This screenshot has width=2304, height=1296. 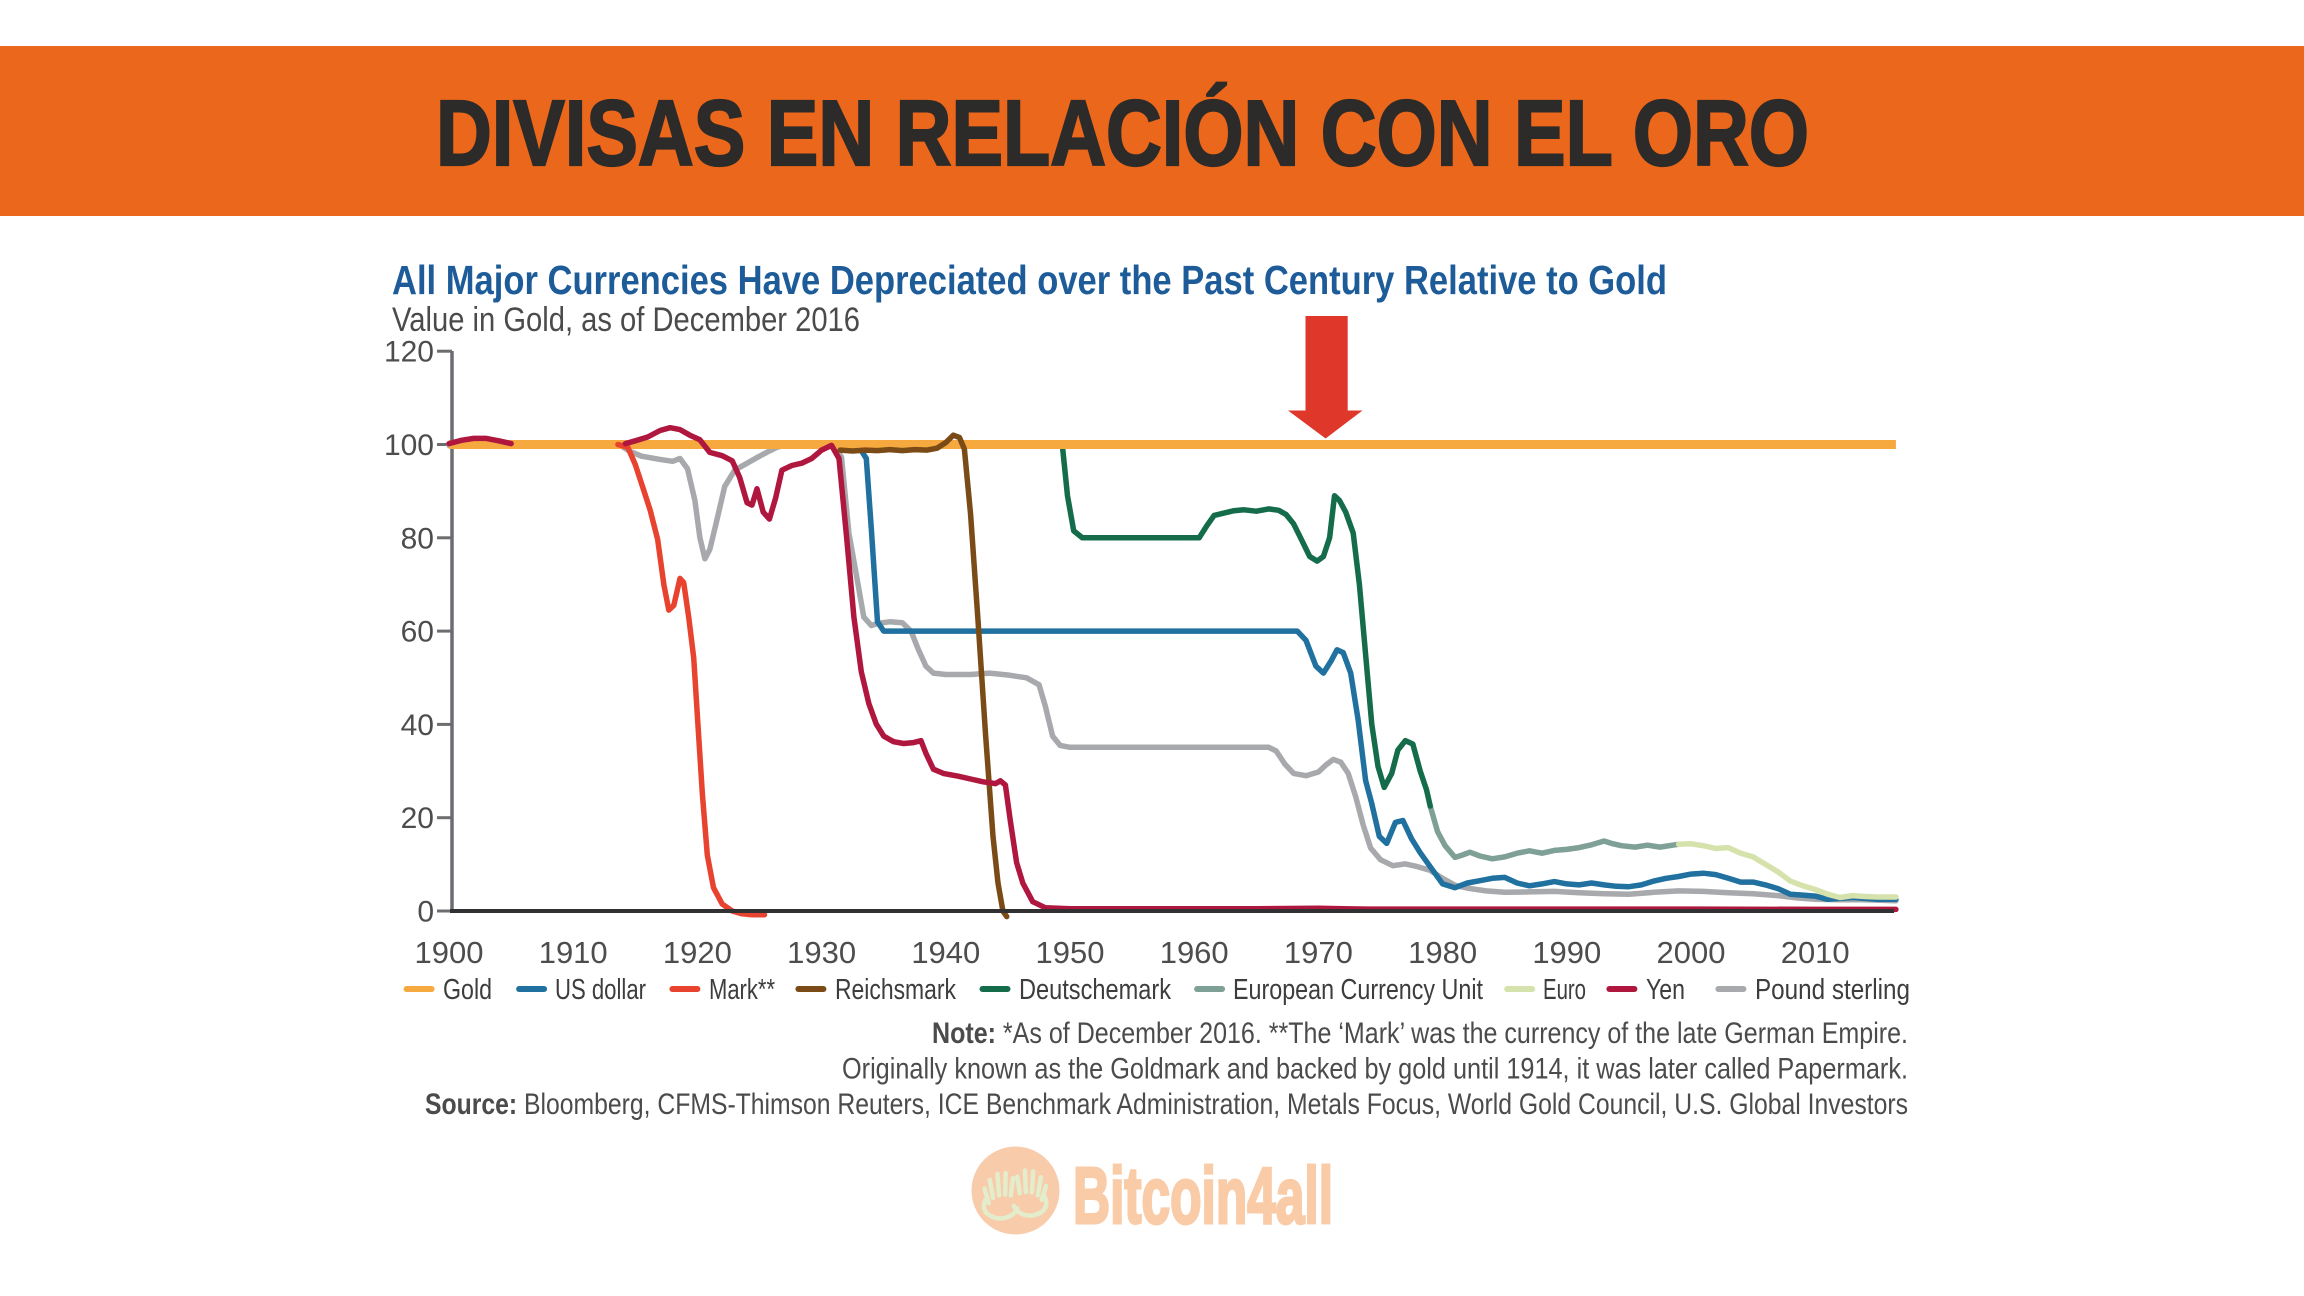 What do you see at coordinates (417, 818) in the screenshot?
I see `svg-text: 20` at bounding box center [417, 818].